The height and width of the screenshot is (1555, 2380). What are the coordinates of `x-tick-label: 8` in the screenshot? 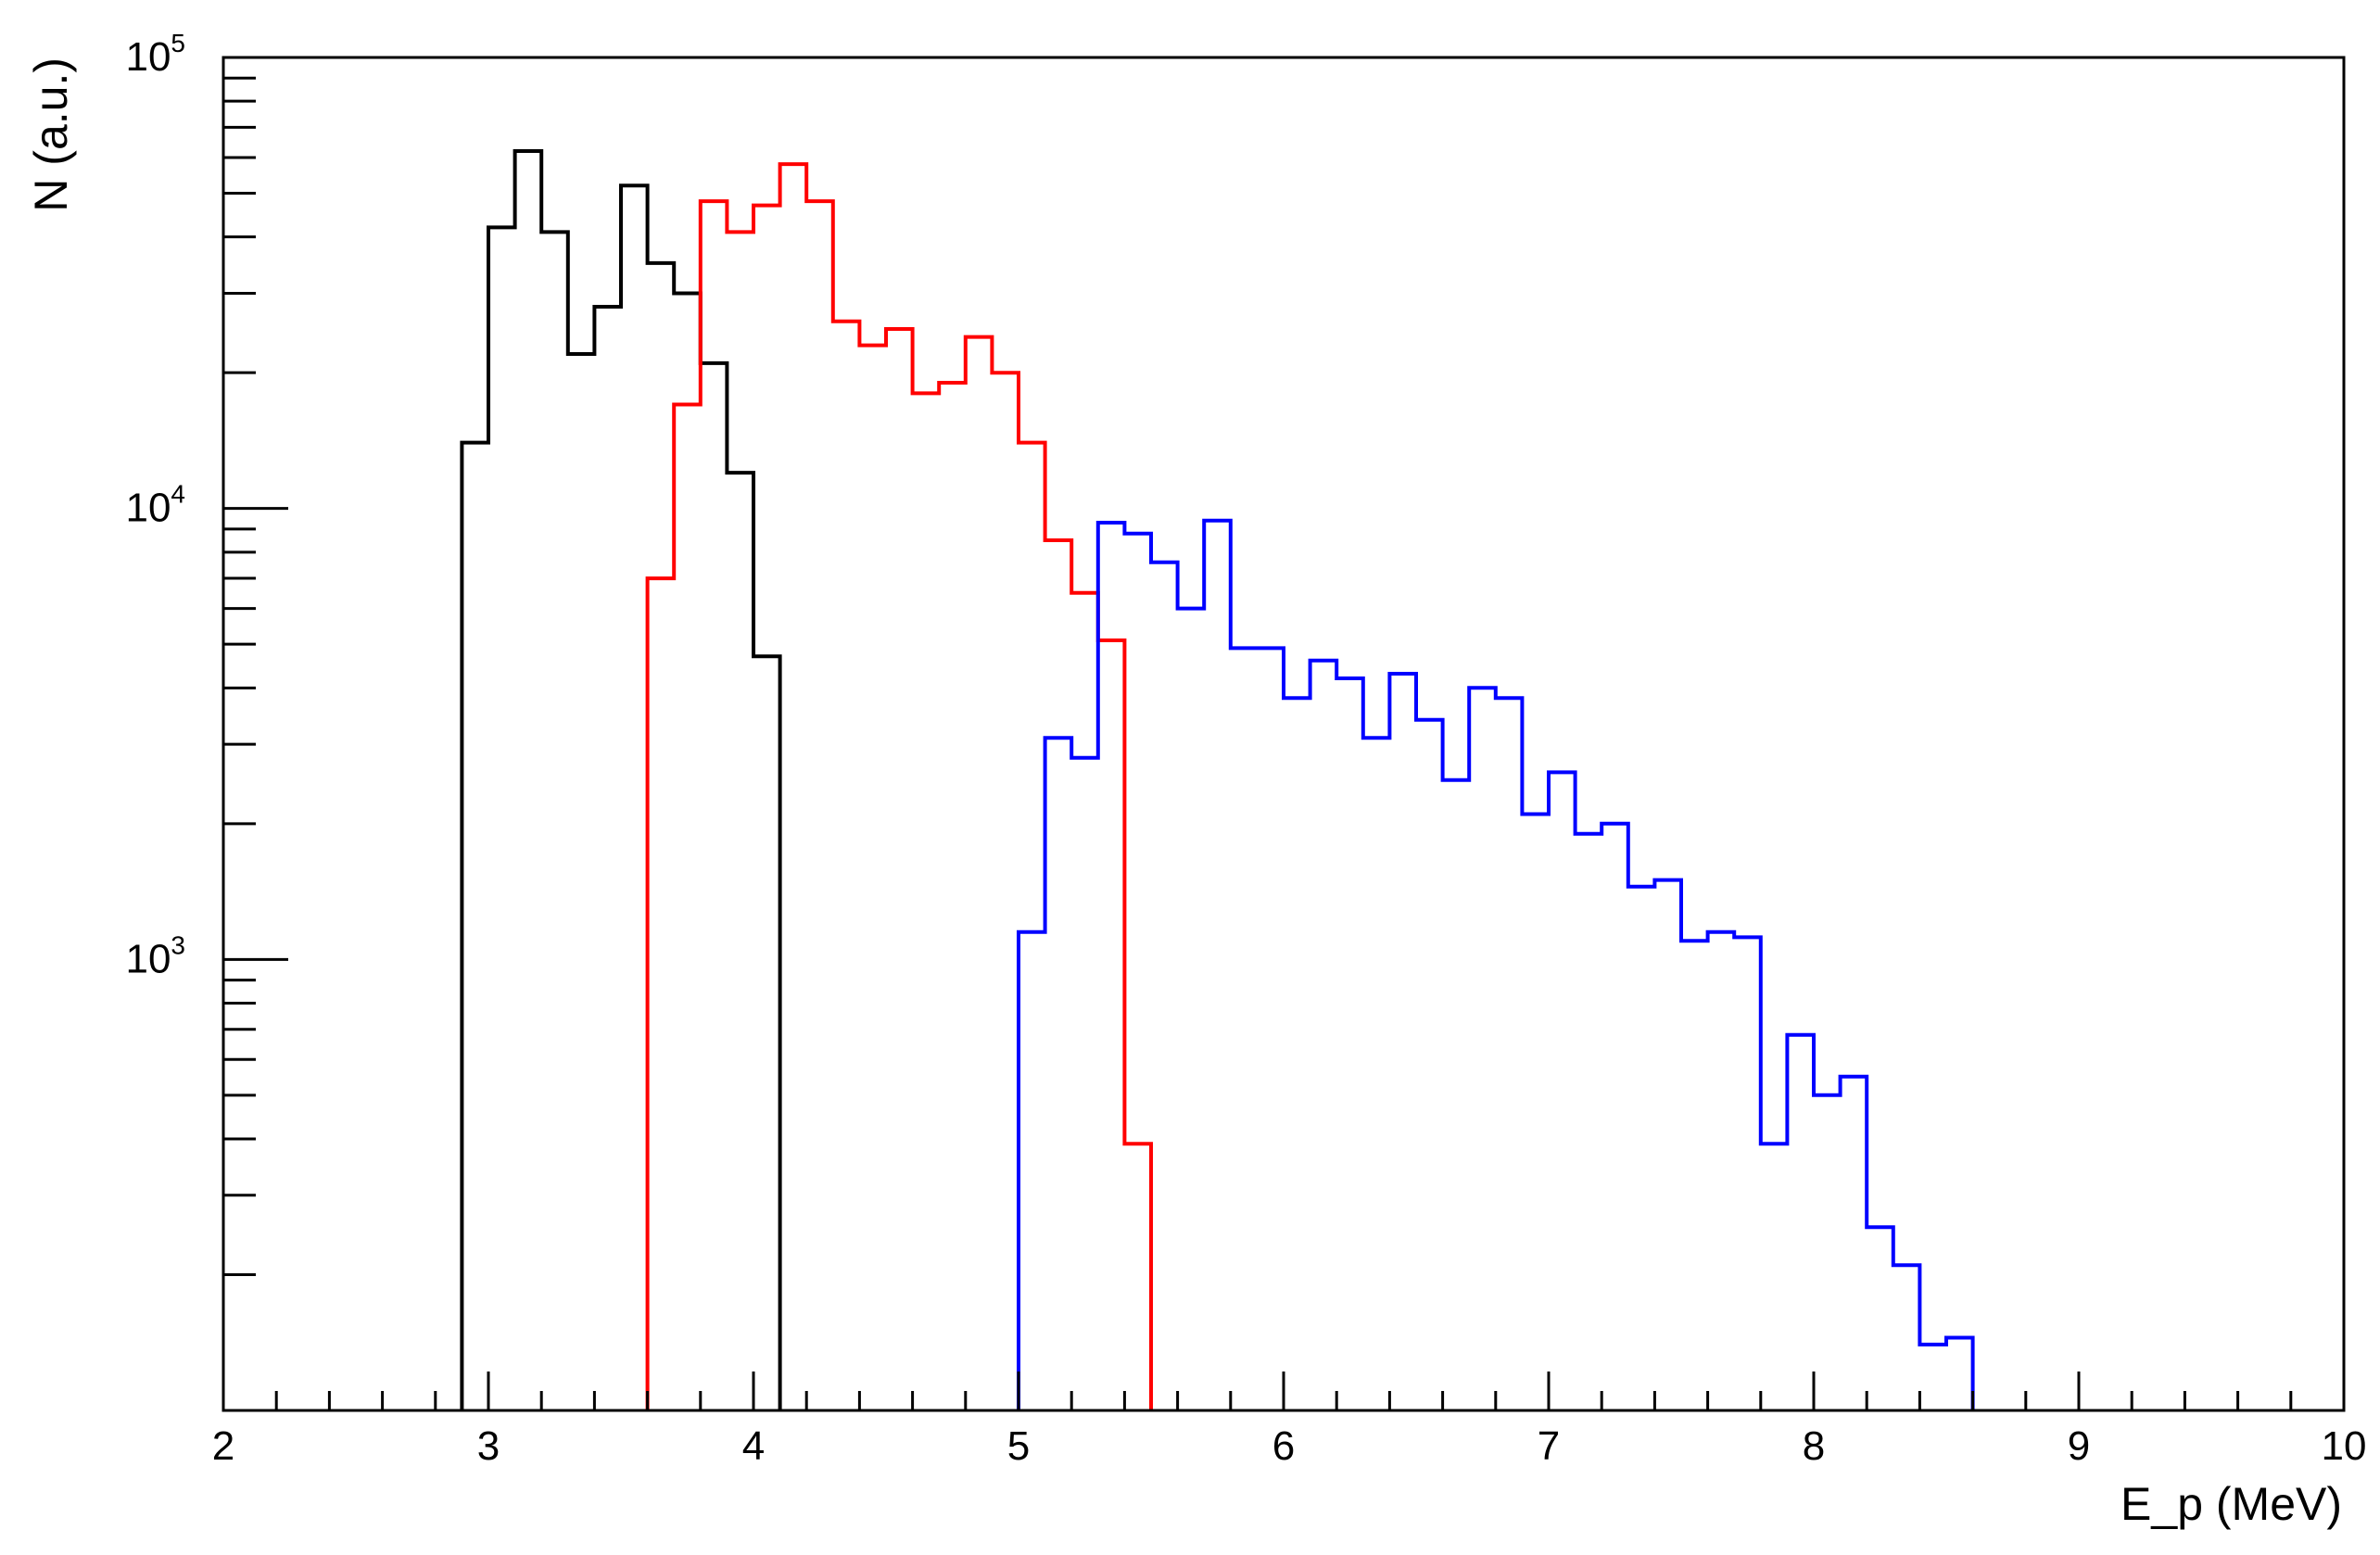 It's located at (1814, 1446).